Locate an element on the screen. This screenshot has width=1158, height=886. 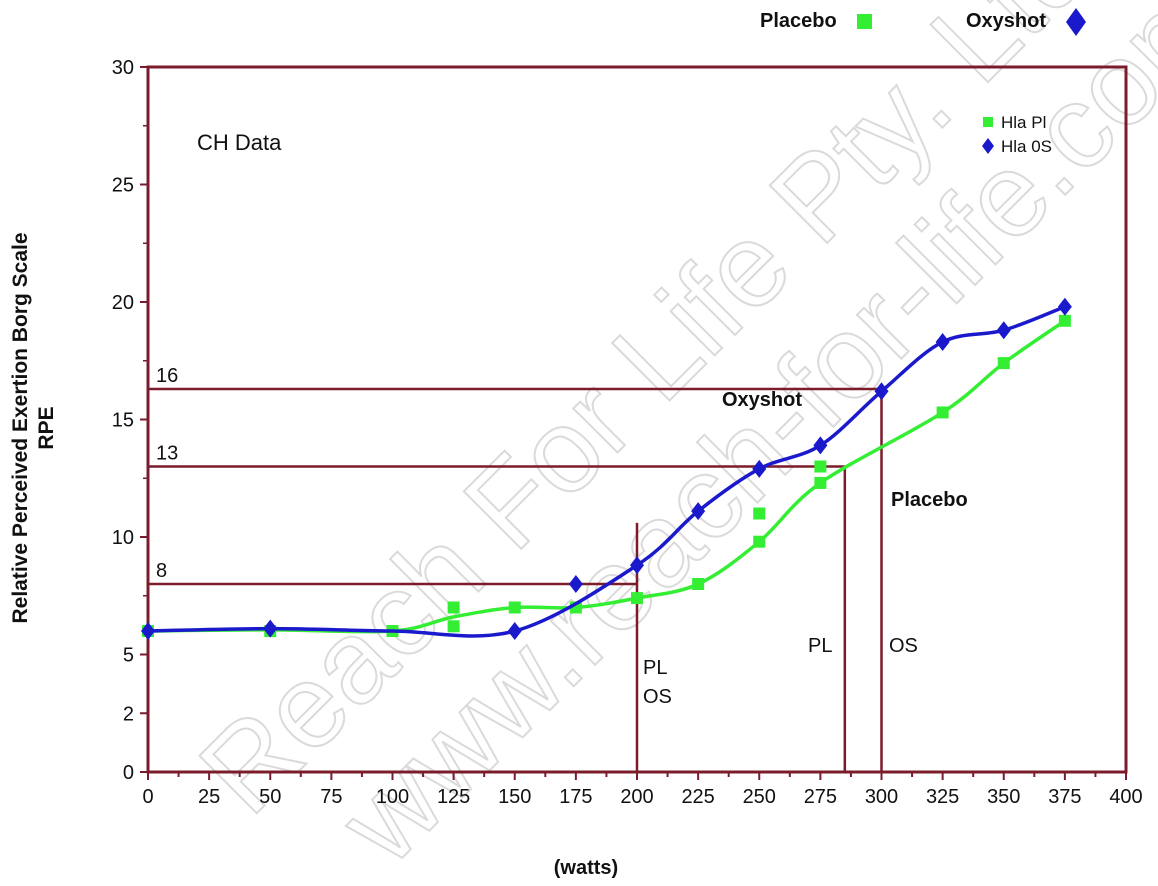
reference-line-label: 13 is located at coordinates (167, 454).